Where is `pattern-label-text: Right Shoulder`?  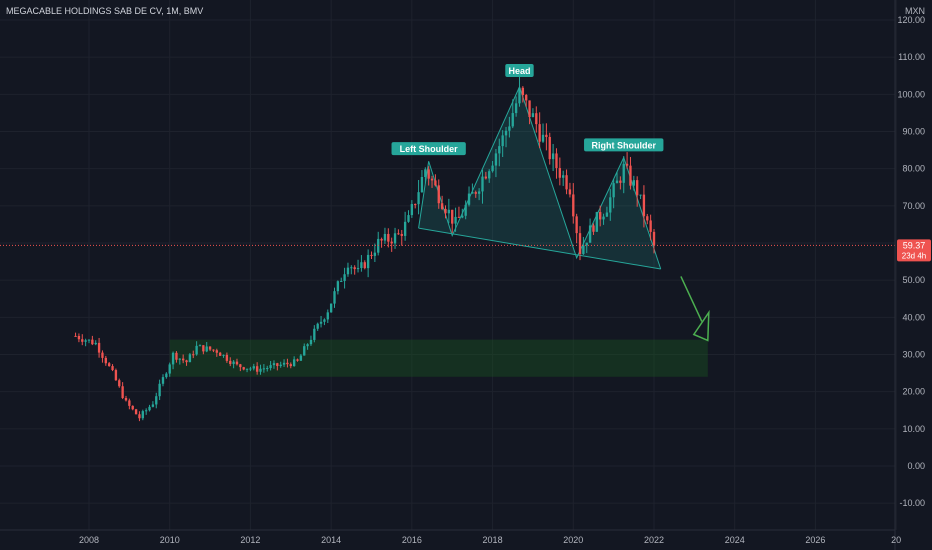 pattern-label-text: Right Shoulder is located at coordinates (623, 145).